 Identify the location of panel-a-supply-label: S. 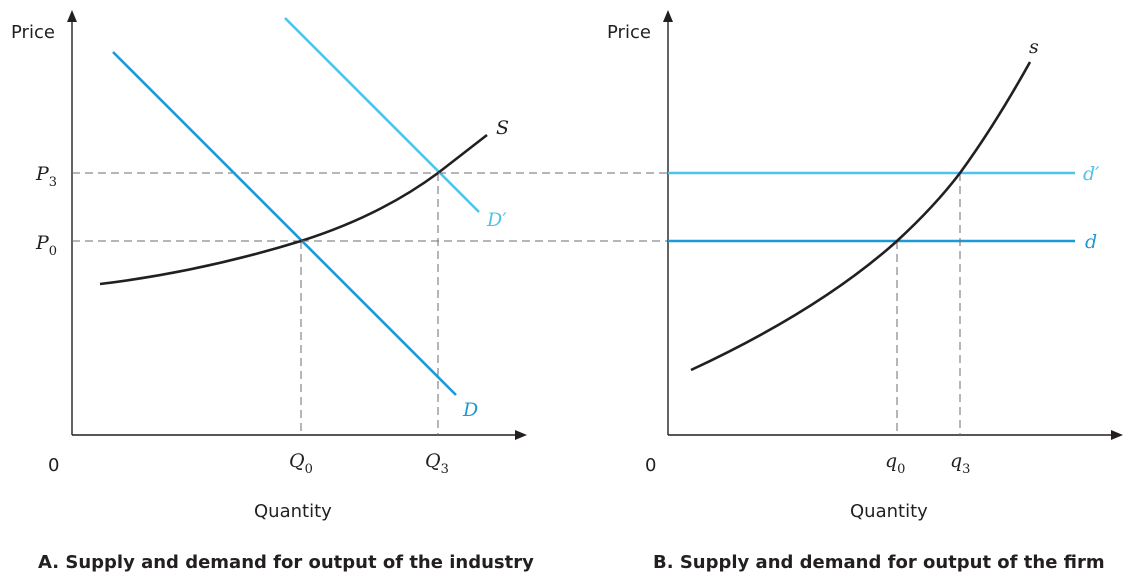
(502, 128).